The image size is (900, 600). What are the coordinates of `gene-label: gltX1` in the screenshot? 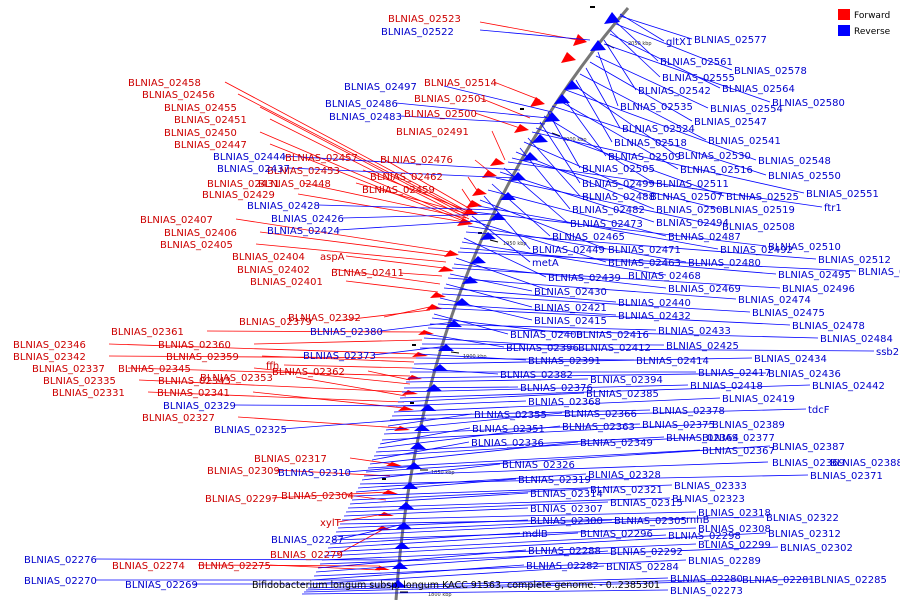 It's located at (679, 42).